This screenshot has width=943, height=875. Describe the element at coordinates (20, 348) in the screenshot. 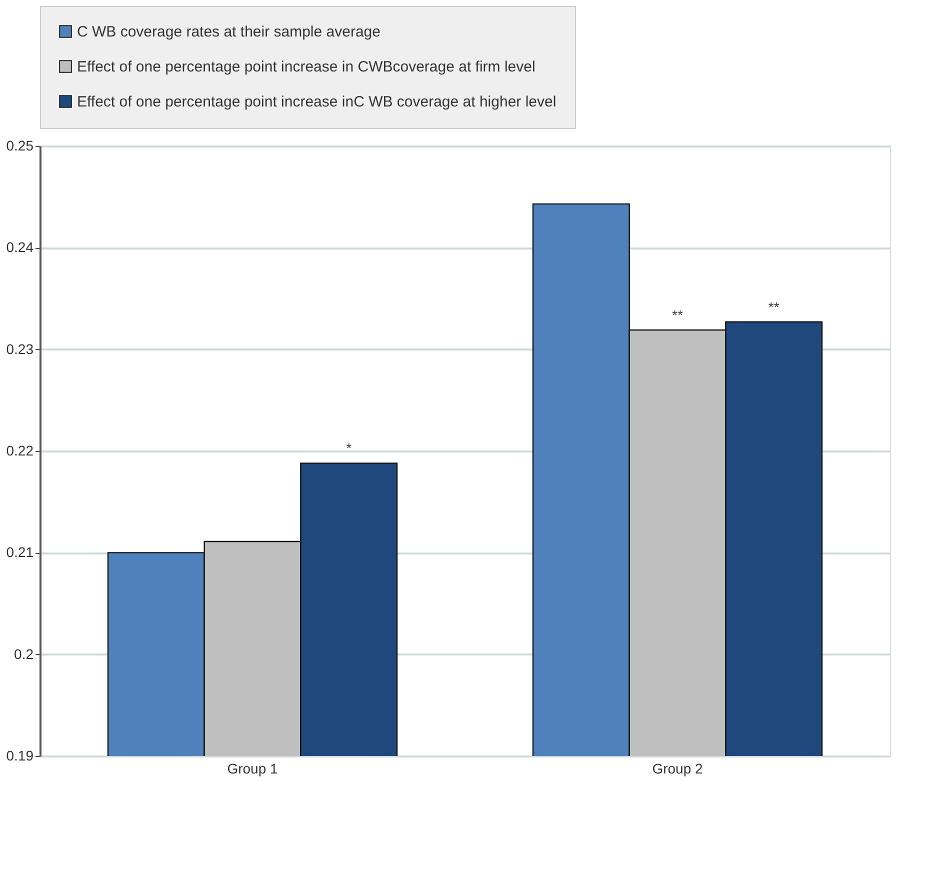

I see `y-tick-label: 0.23` at that location.